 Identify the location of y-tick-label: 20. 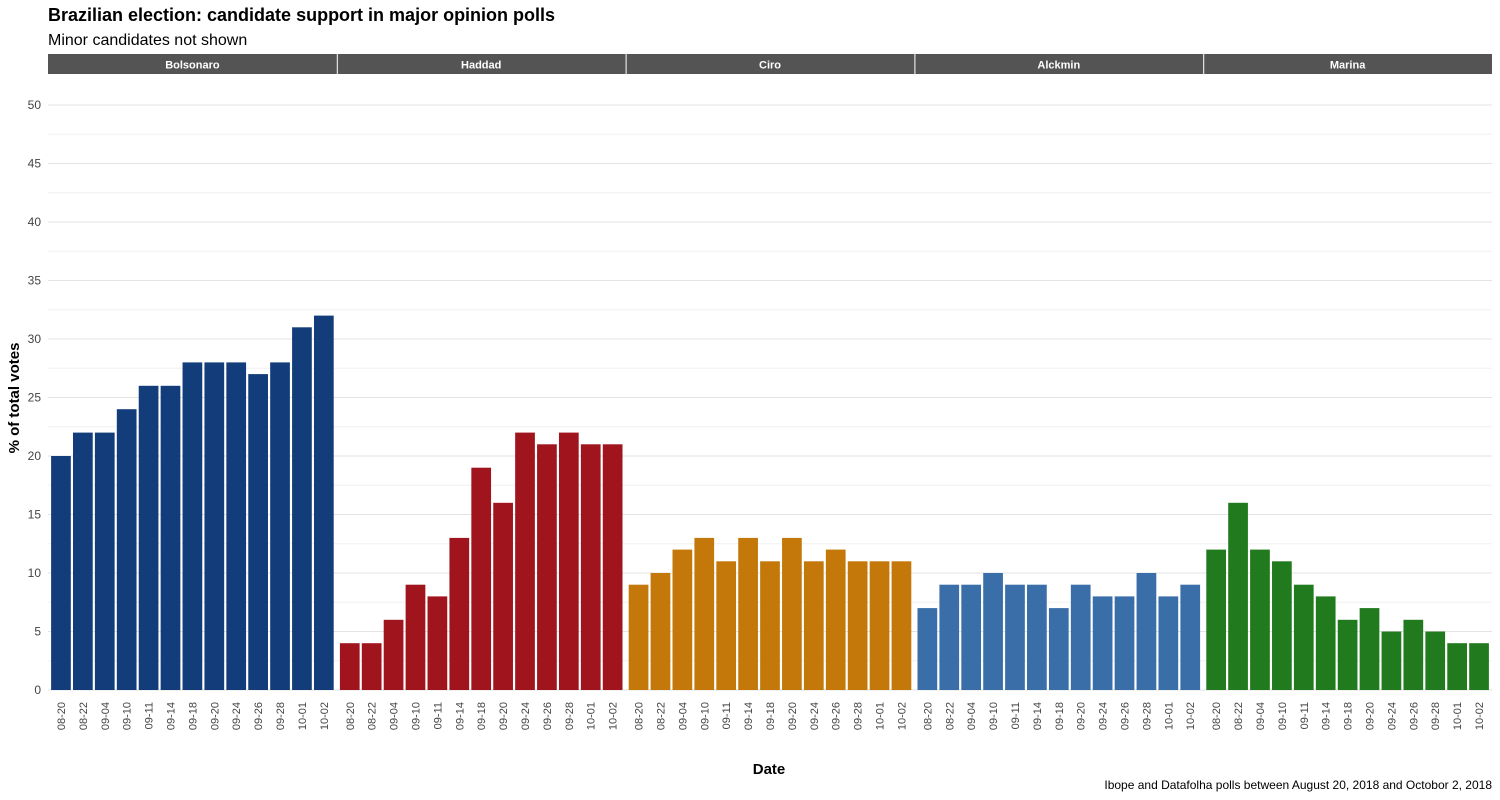
(35, 456).